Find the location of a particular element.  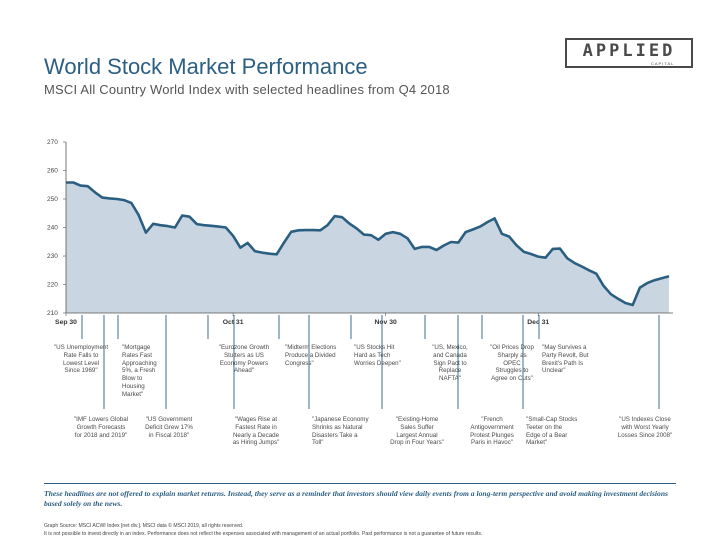

logo-wordmark: APPLIED is located at coordinates (629, 51).